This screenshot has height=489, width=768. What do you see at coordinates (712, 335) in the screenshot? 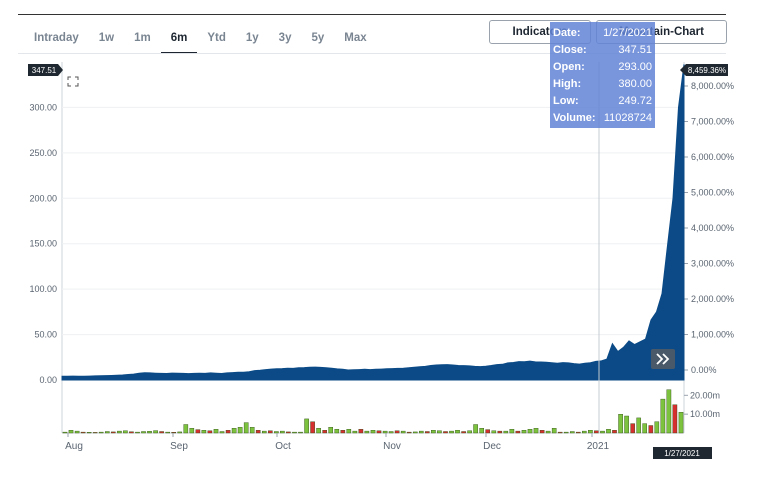
I see `y2-tick-label: 1,000.00%` at bounding box center [712, 335].